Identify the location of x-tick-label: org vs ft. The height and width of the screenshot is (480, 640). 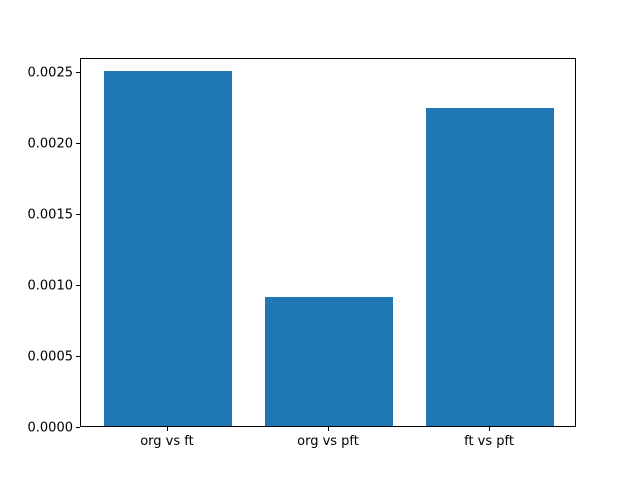
(167, 441).